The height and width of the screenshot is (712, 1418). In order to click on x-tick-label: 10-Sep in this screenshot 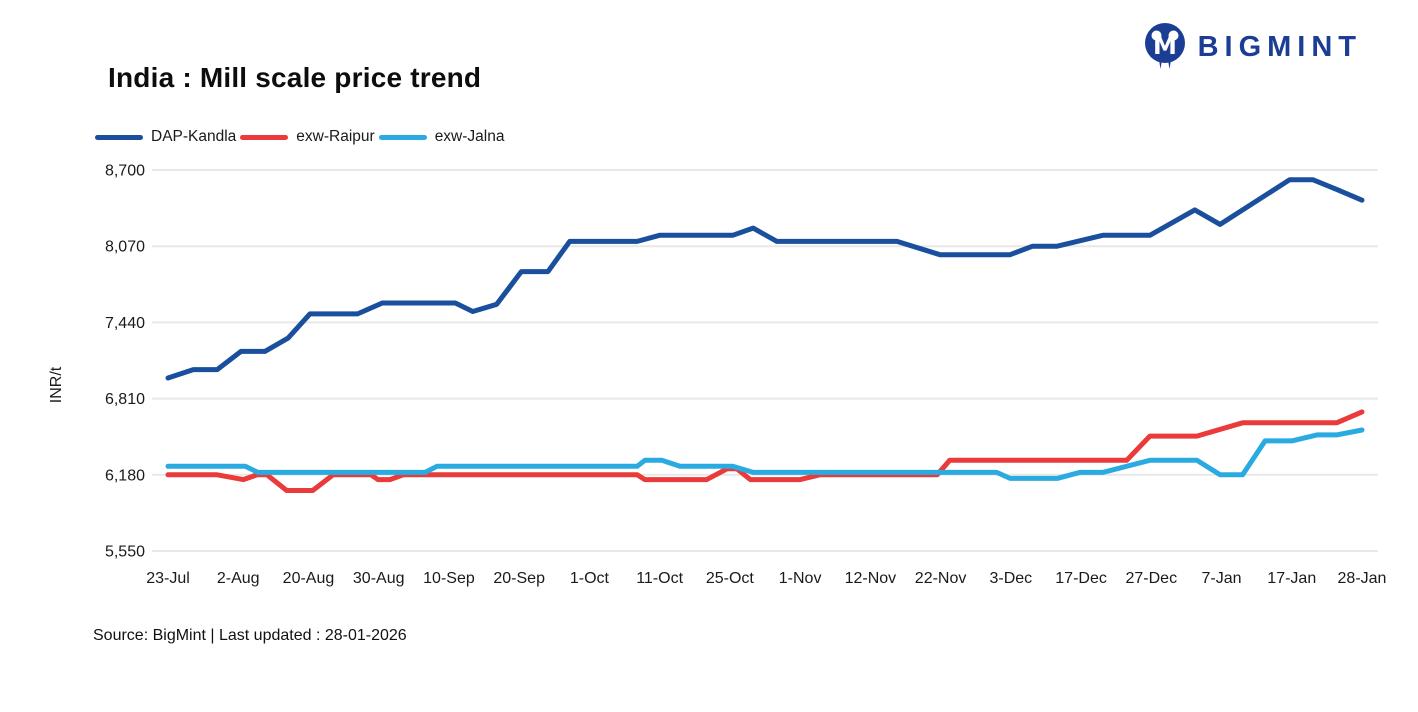, I will do `click(449, 578)`.